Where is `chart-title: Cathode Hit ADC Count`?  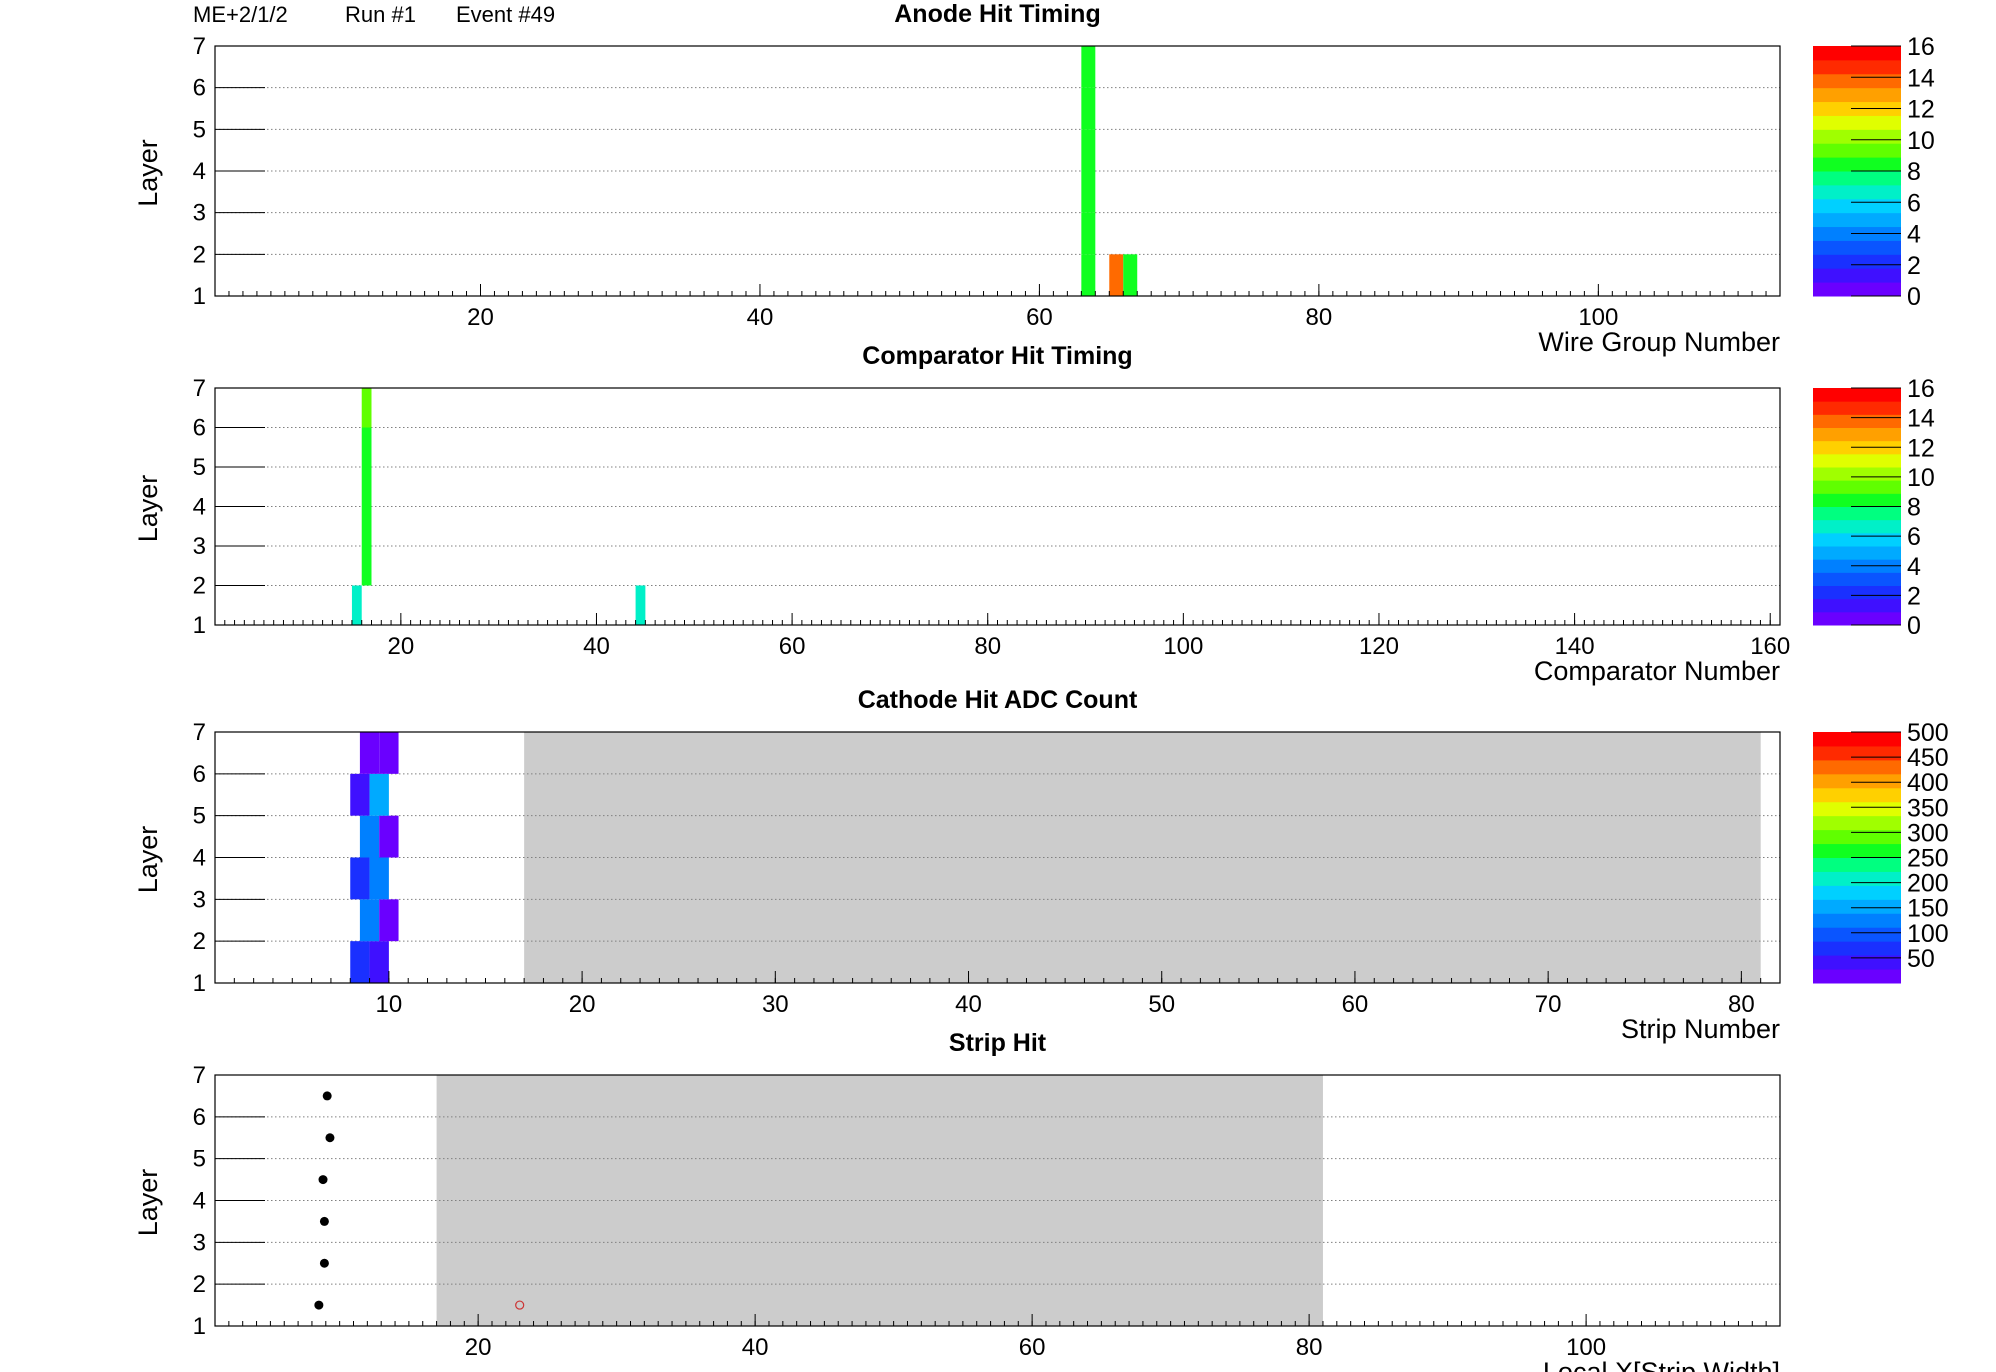
chart-title: Cathode Hit ADC Count is located at coordinates (998, 700).